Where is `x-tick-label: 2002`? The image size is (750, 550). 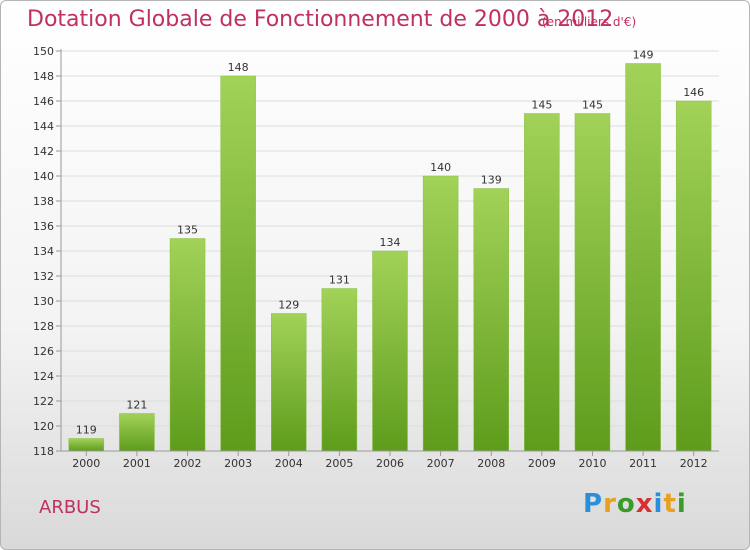 x-tick-label: 2002 is located at coordinates (188, 463).